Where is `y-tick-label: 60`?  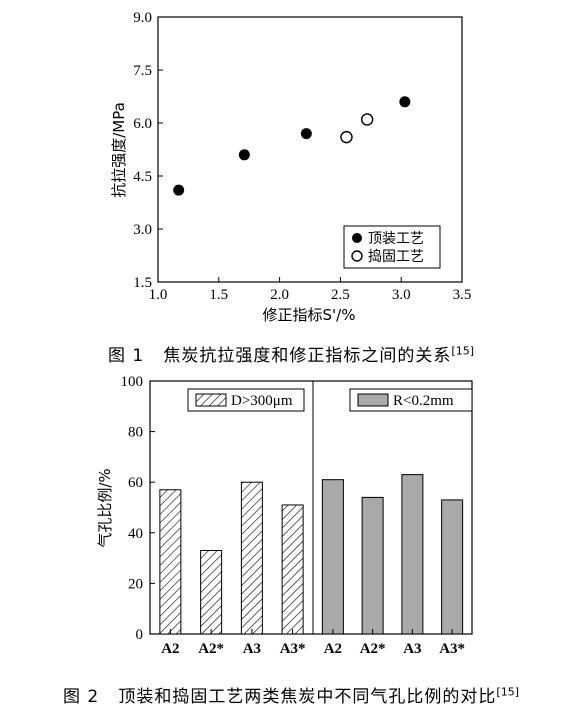 y-tick-label: 60 is located at coordinates (135, 483).